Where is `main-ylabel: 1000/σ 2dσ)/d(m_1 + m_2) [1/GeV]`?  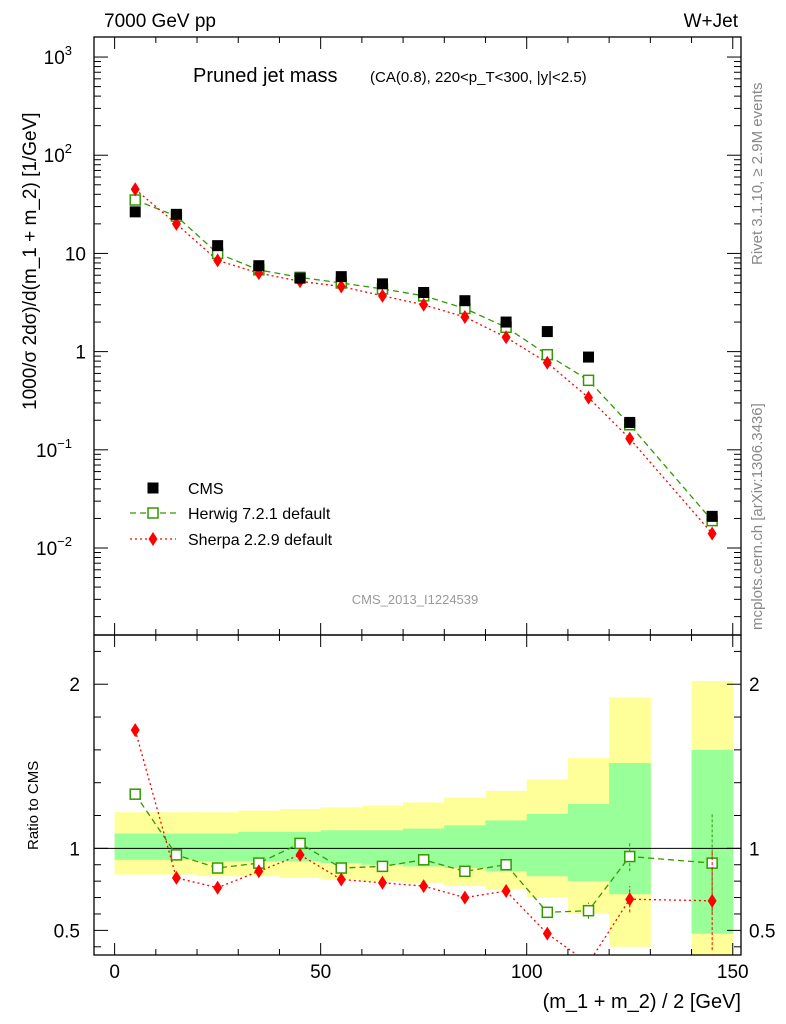 main-ylabel: 1000/σ 2dσ)/d(m_1 + m_2) [1/GeV] is located at coordinates (30, 261).